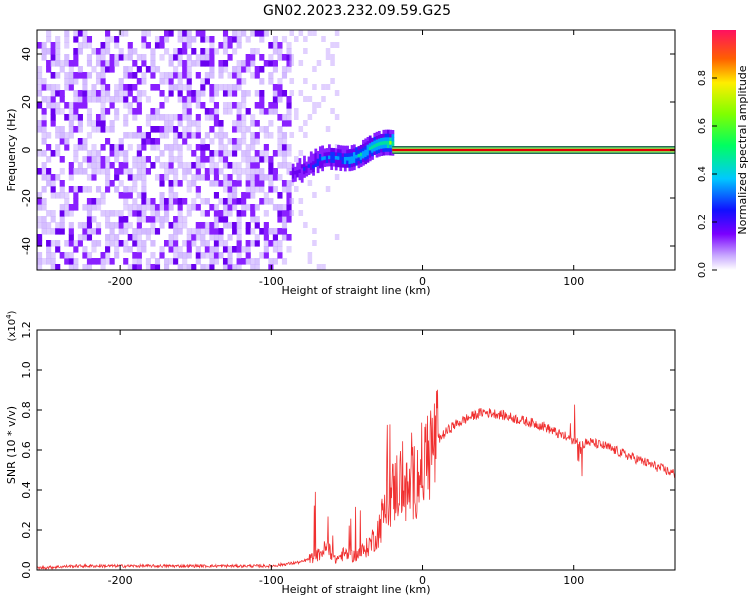 Image resolution: width=750 pixels, height=600 pixels. I want to click on snr-y-multiplier: (x104), so click(11, 325).